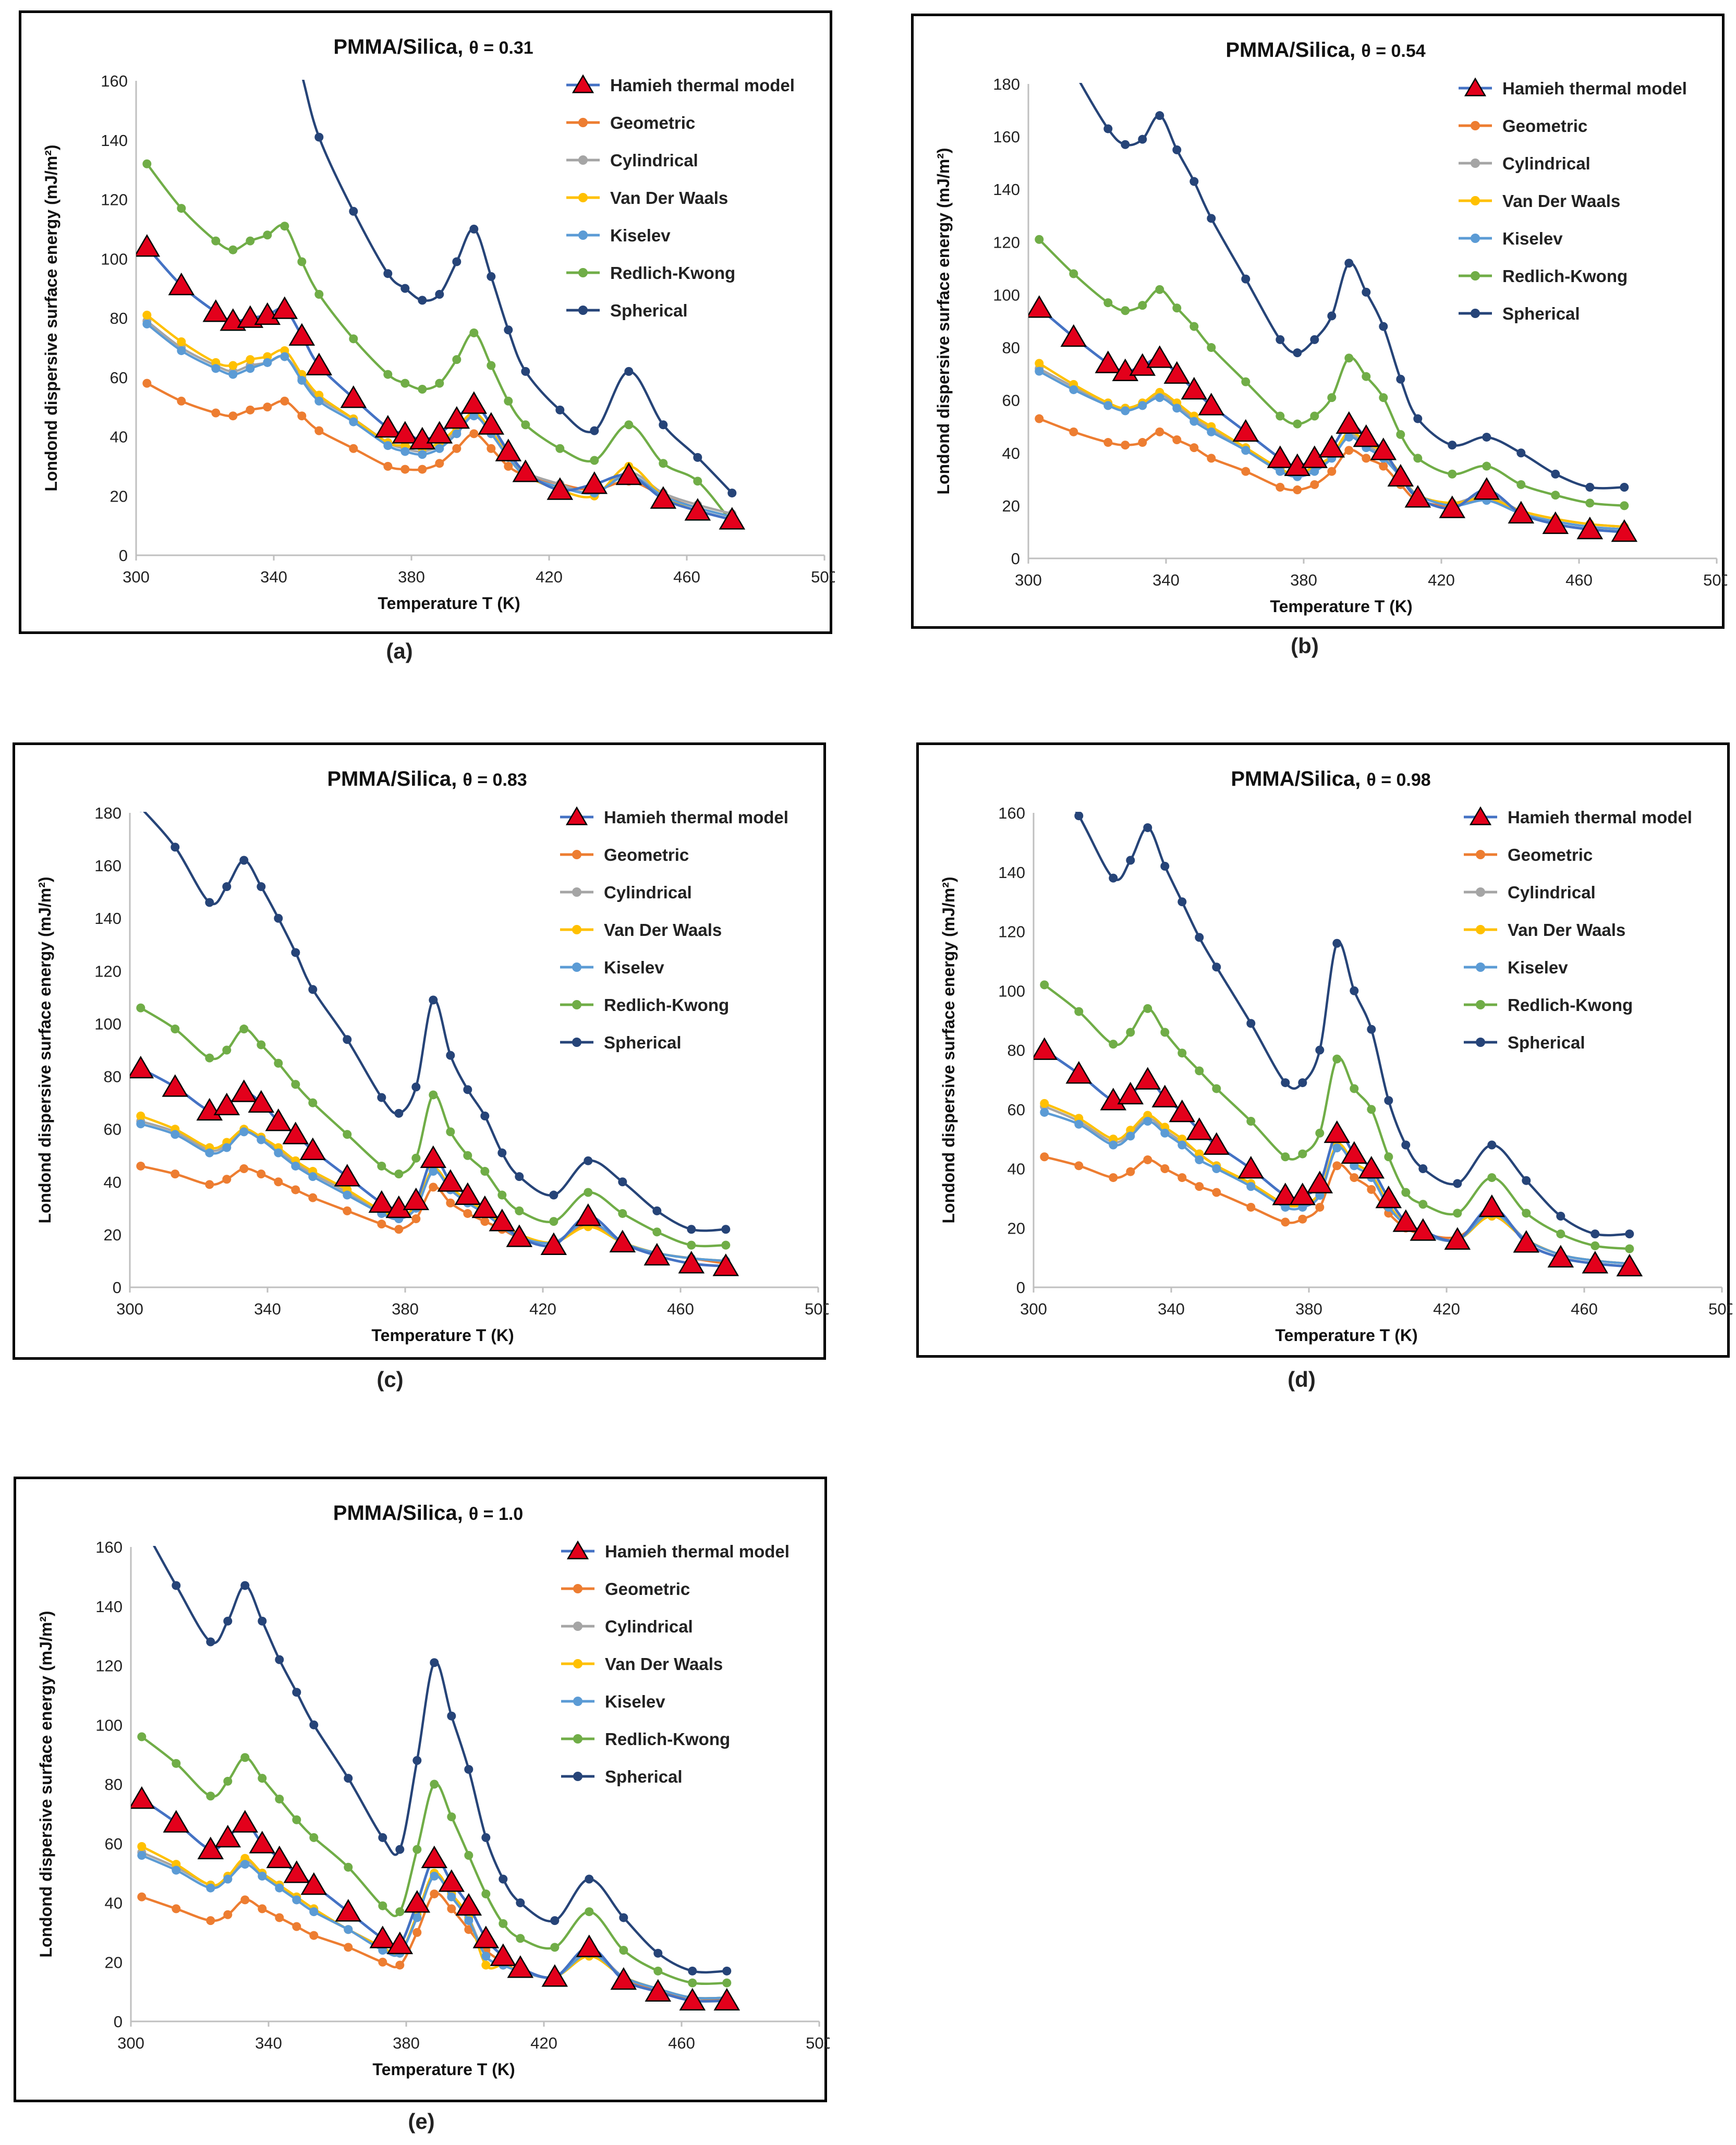 This screenshot has height=2145, width=1736. Describe the element at coordinates (1538, 967) in the screenshot. I see `legend-label: Kiselev` at that location.